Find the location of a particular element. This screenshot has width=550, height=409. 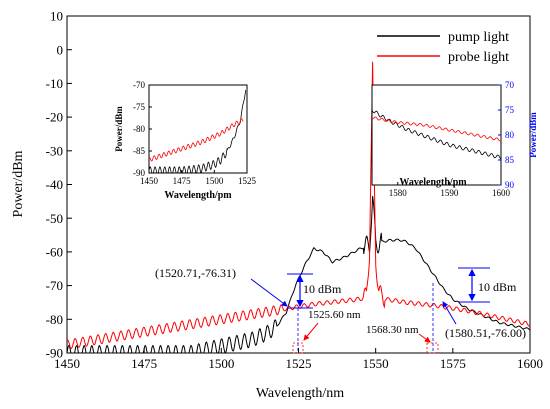

main-x-axis-title: Wavelength/nm is located at coordinates (300, 393).